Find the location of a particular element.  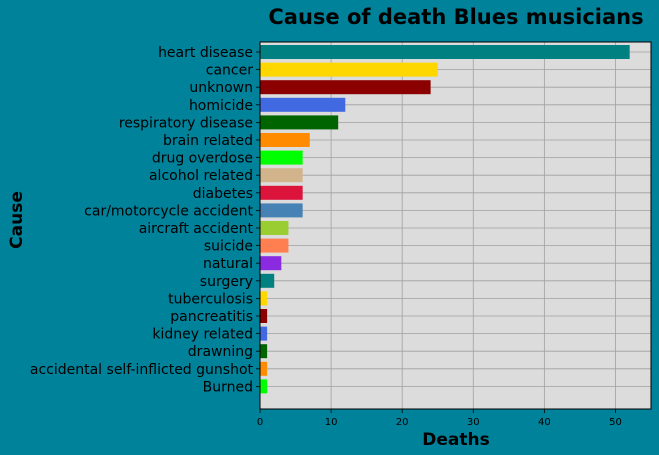

y-tick-label: car/motorcycle accident is located at coordinates (168, 211).